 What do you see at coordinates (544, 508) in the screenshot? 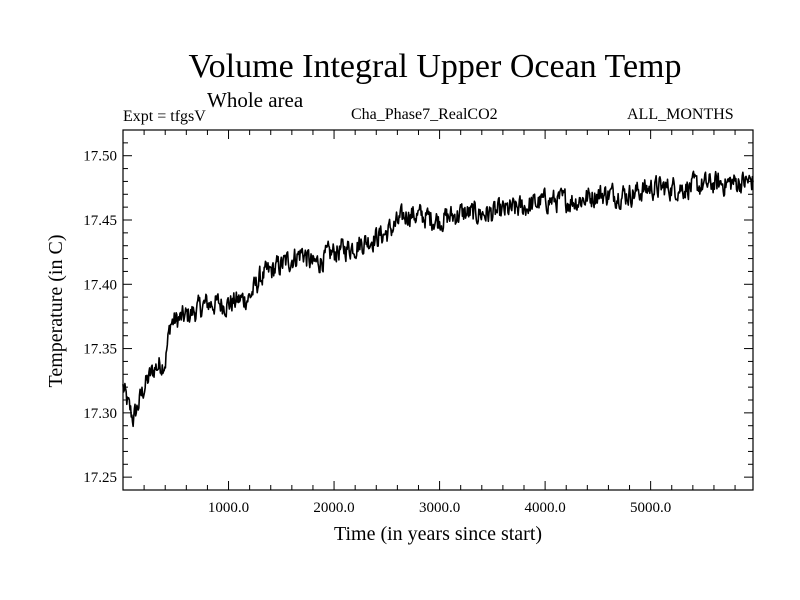
I see `x-tick-label: 4000.0` at bounding box center [544, 508].